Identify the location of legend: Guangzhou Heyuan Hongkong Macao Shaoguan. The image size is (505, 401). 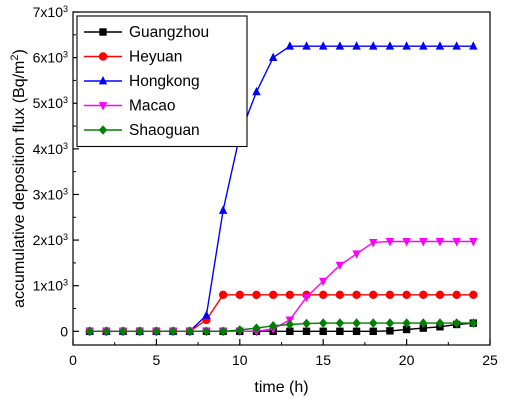
(162, 81).